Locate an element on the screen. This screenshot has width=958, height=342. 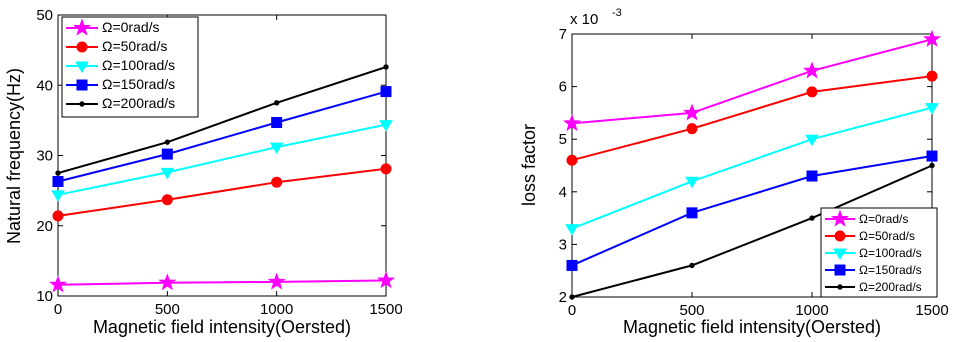
x-axis-label: Magnetic field intensity(Oersted) is located at coordinates (222, 327).